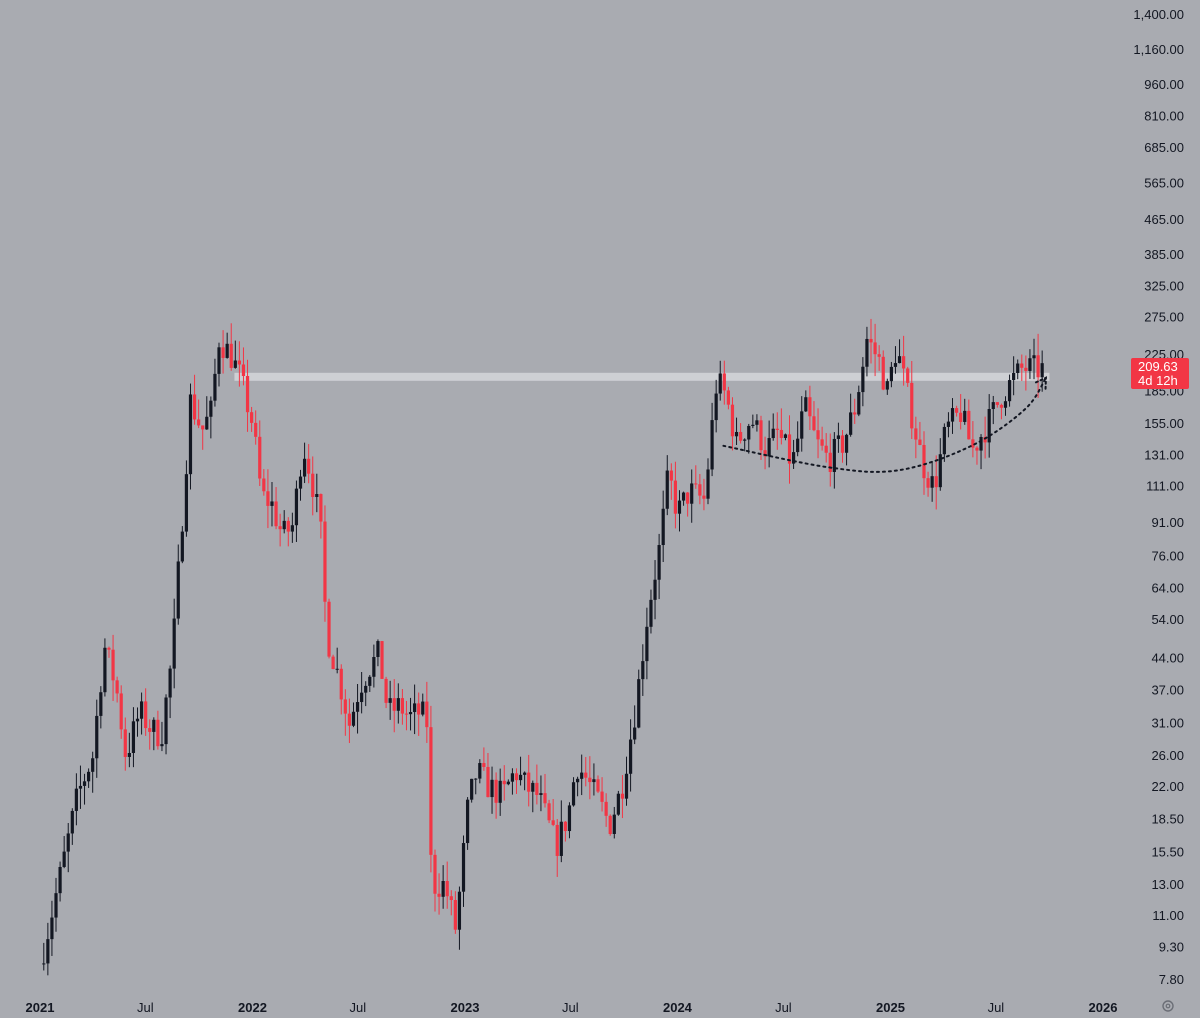 This screenshot has height=1018, width=1200. Describe the element at coordinates (1164, 84) in the screenshot. I see `y-tick-label: 960.00` at that location.